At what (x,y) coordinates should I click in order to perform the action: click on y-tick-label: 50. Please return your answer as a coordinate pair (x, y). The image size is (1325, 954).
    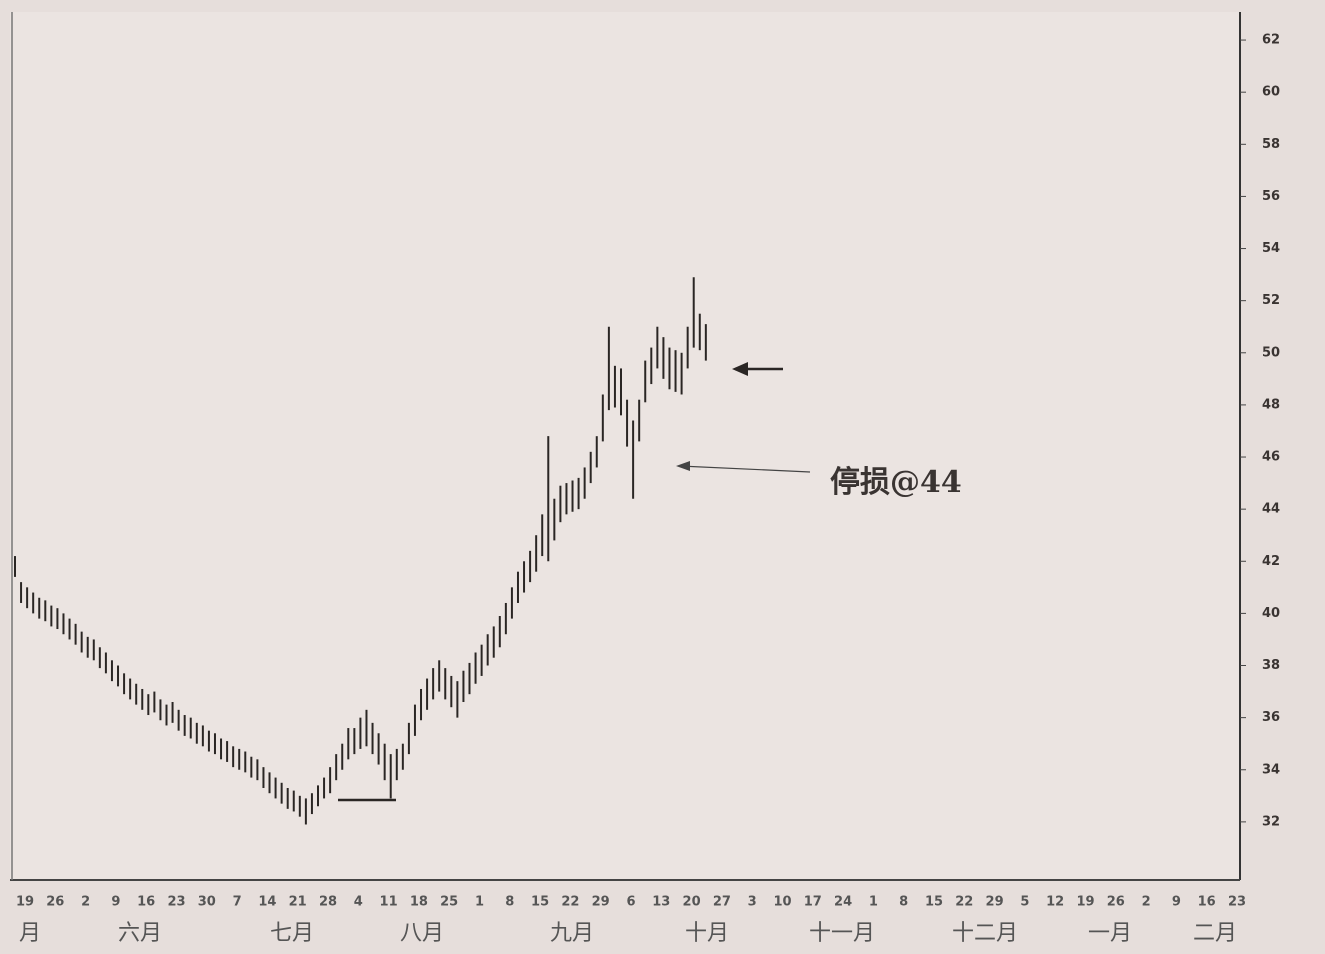
    Looking at the image, I should click on (1271, 352).